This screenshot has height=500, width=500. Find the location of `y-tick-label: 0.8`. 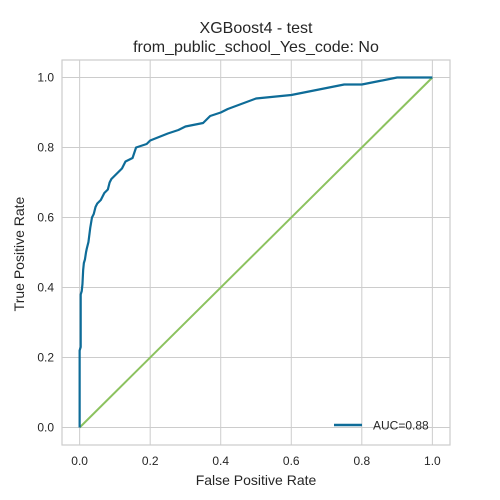

y-tick-label: 0.8 is located at coordinates (45, 148).